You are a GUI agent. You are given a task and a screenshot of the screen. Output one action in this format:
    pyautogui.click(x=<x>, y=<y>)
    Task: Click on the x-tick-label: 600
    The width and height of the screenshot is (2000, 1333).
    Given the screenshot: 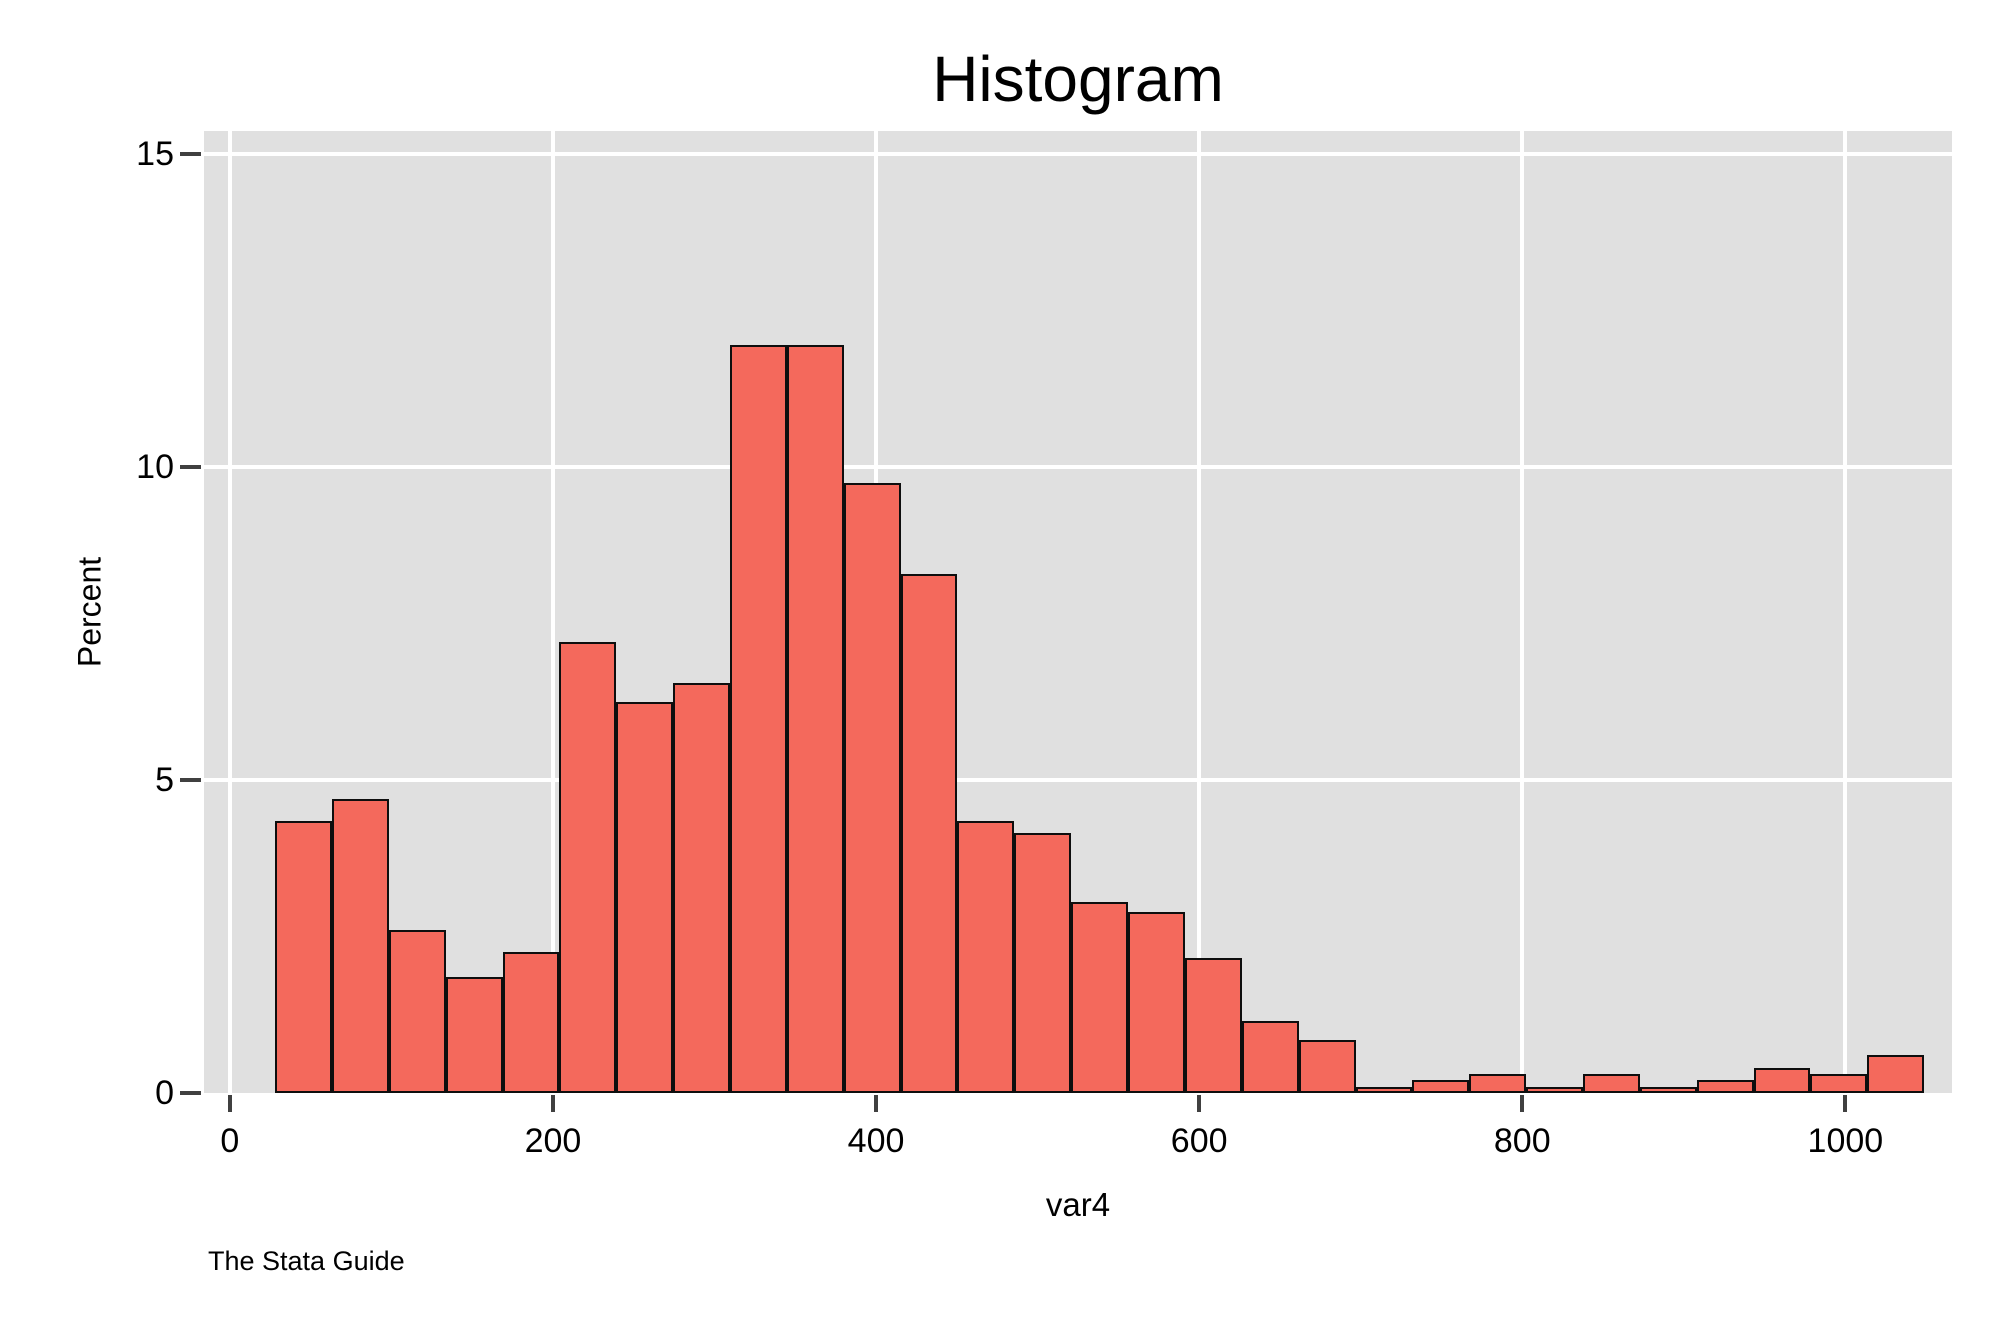 What is the action you would take?
    pyautogui.click(x=1199, y=1141)
    